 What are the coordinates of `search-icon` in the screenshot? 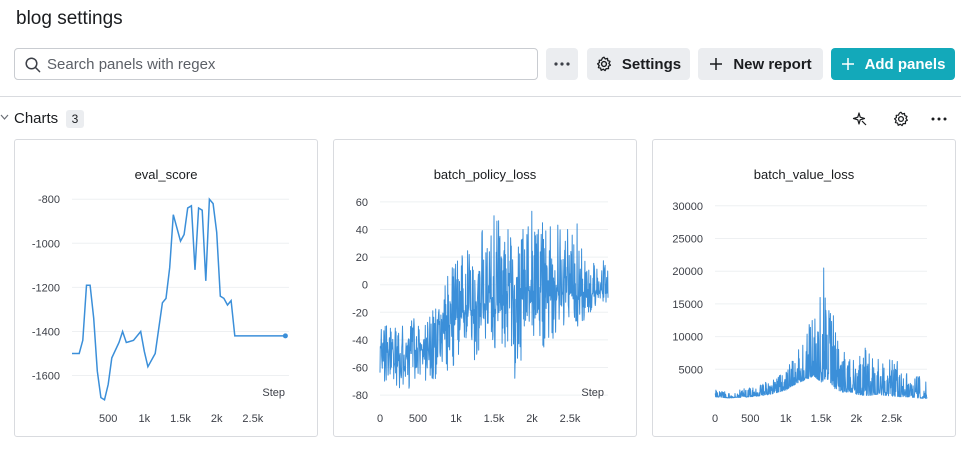 It's located at (33, 65).